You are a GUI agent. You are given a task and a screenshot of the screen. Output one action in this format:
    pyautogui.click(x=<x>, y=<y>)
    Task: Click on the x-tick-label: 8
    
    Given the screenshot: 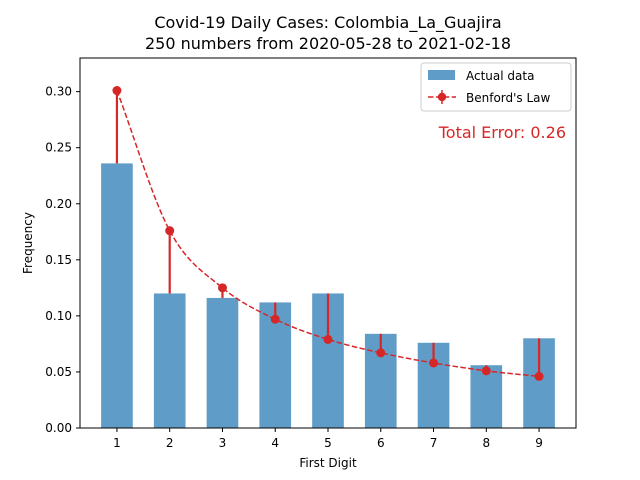 What is the action you would take?
    pyautogui.click(x=486, y=443)
    